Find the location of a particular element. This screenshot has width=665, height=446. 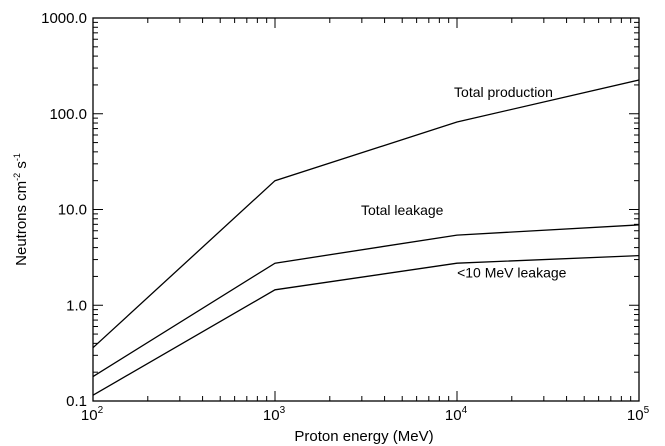

y-tick-label: 1.0 is located at coordinates (76, 305).